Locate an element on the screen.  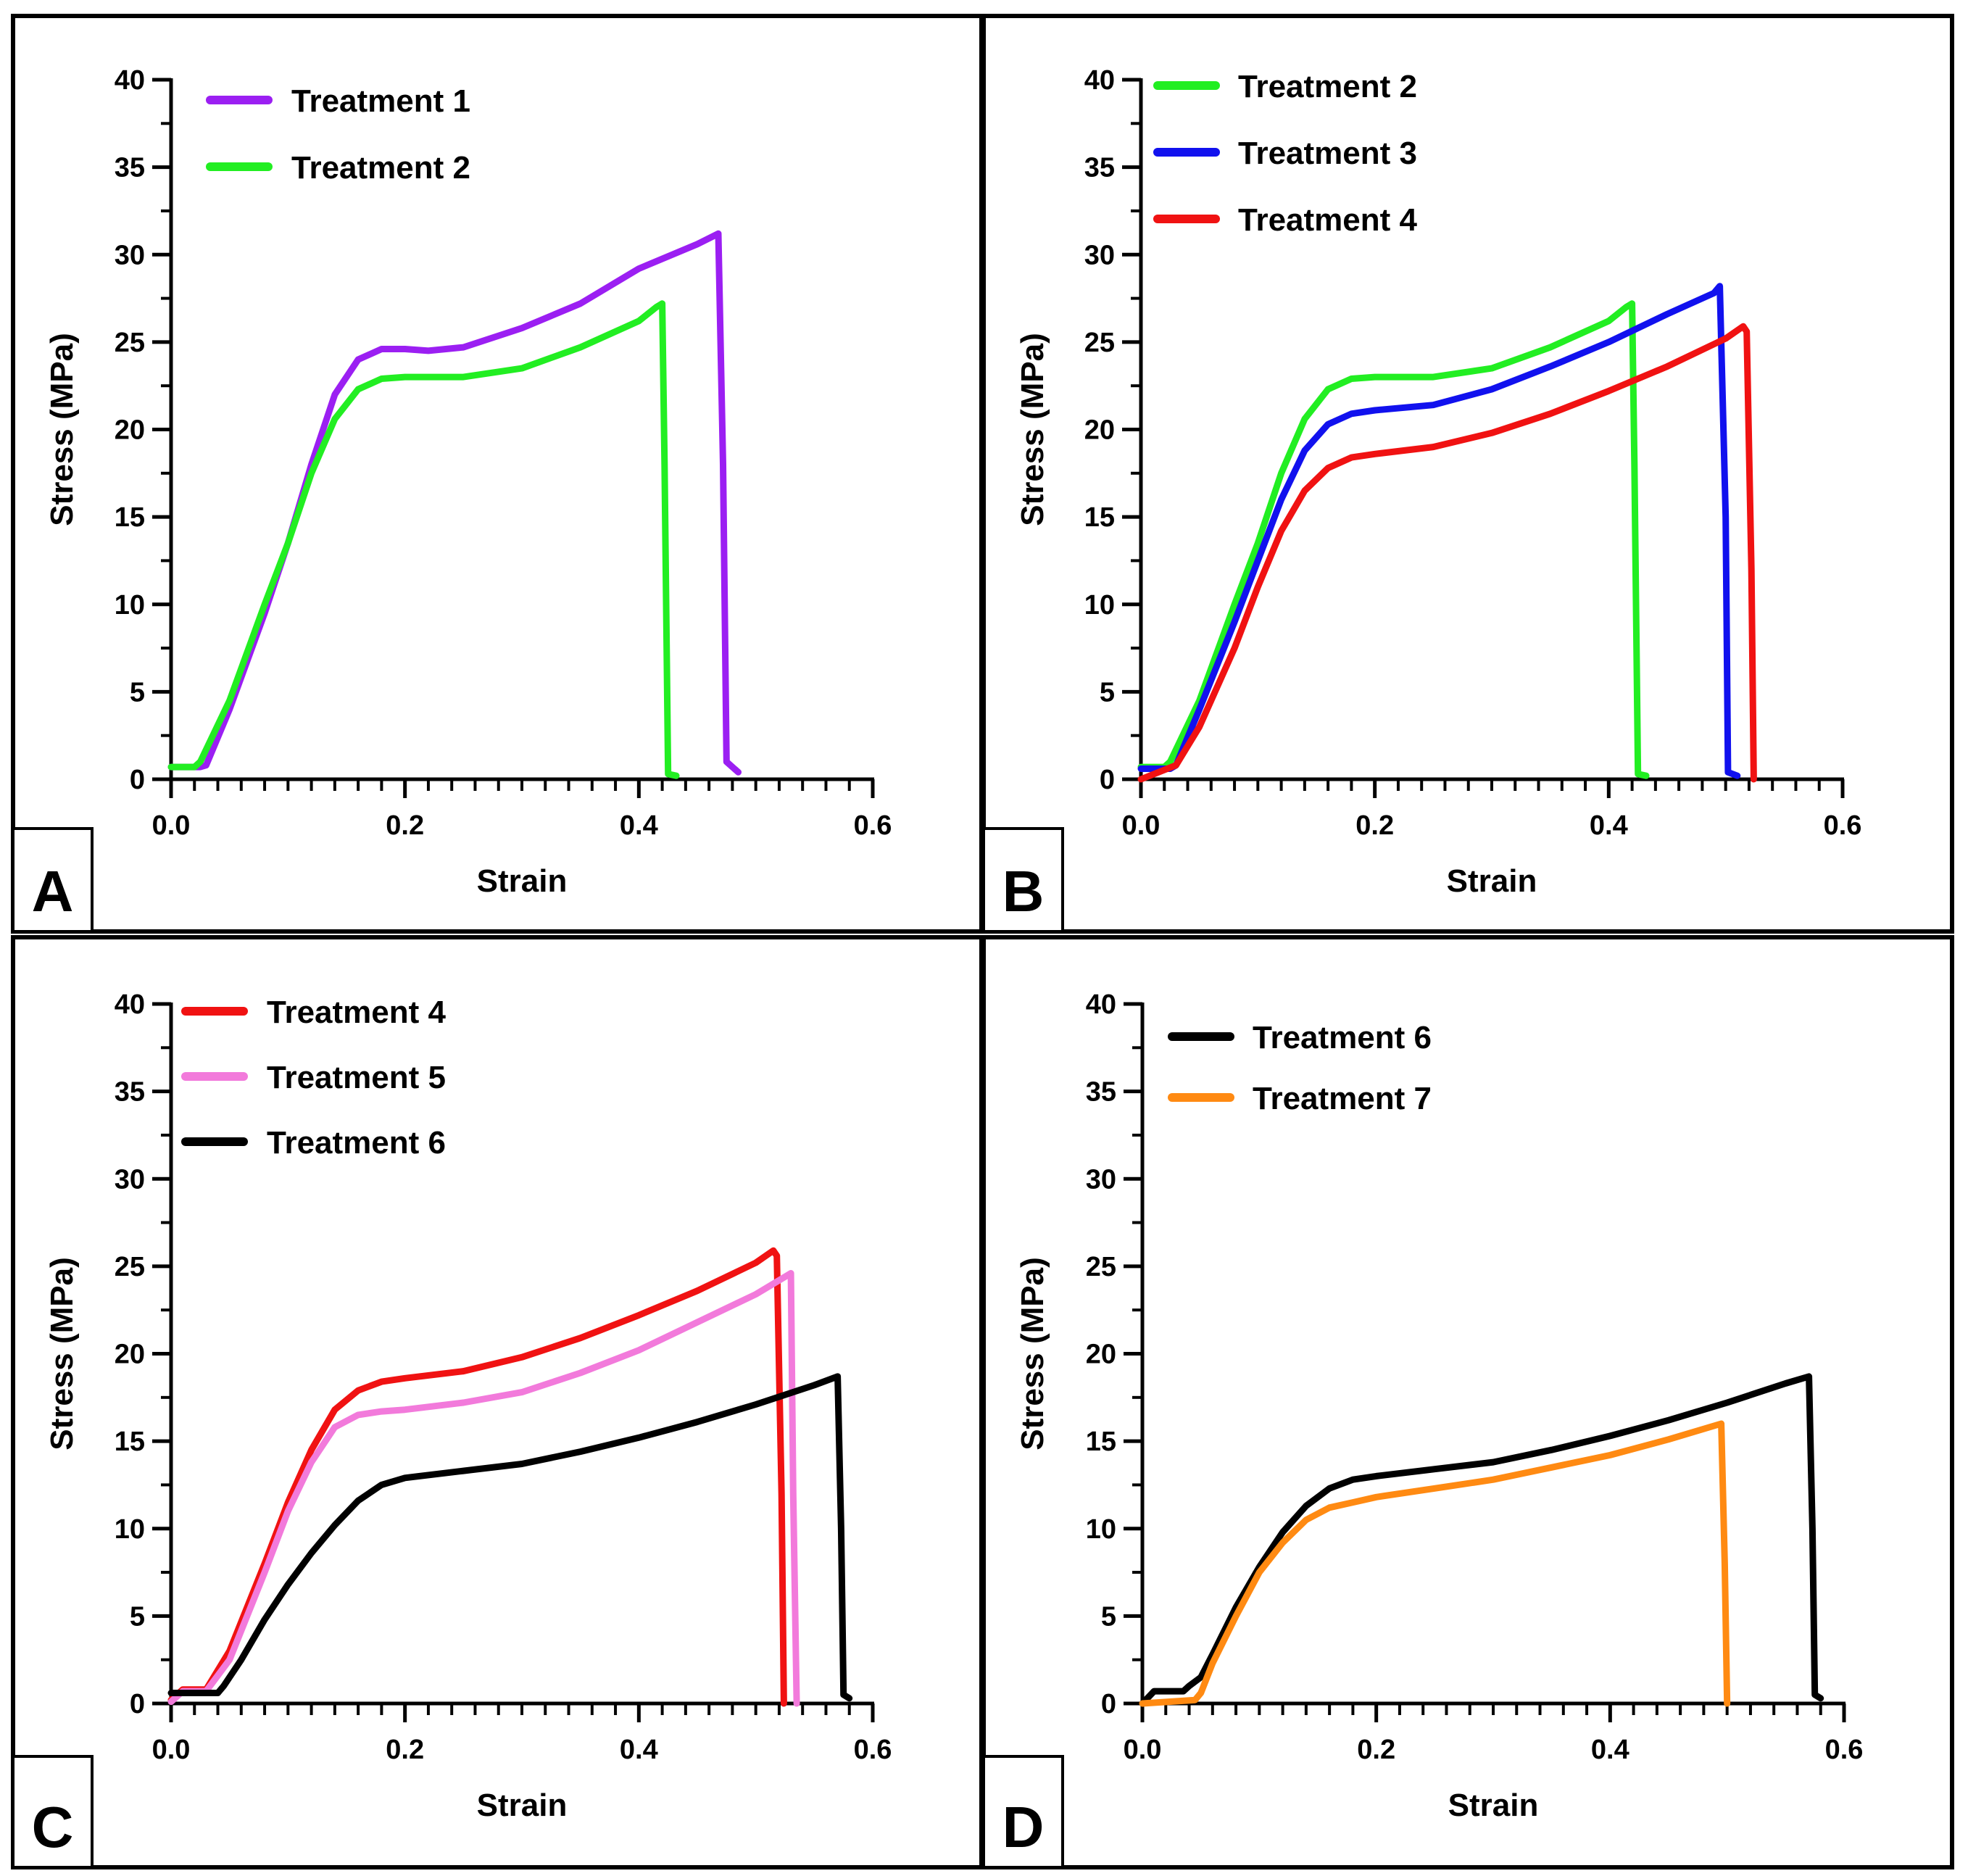
panel-letter-c: C is located at coordinates (53, 1827).